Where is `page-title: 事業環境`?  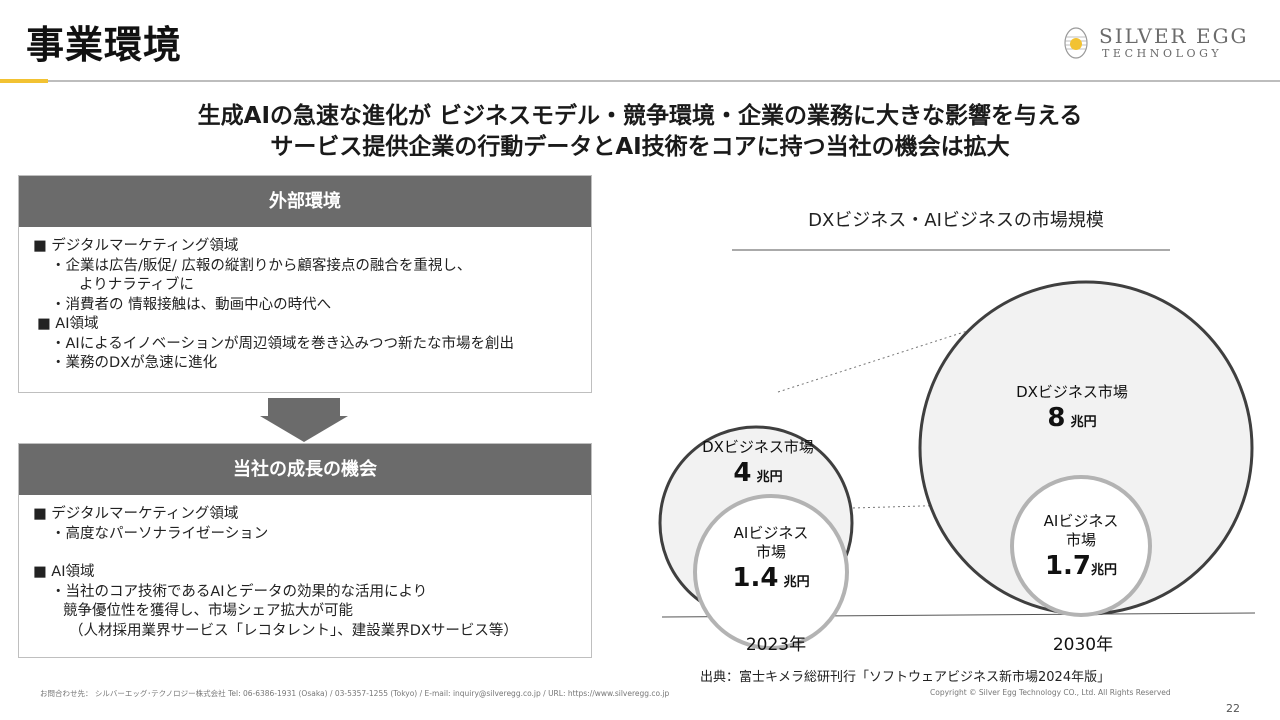
page-title: 事業環境 is located at coordinates (104, 45).